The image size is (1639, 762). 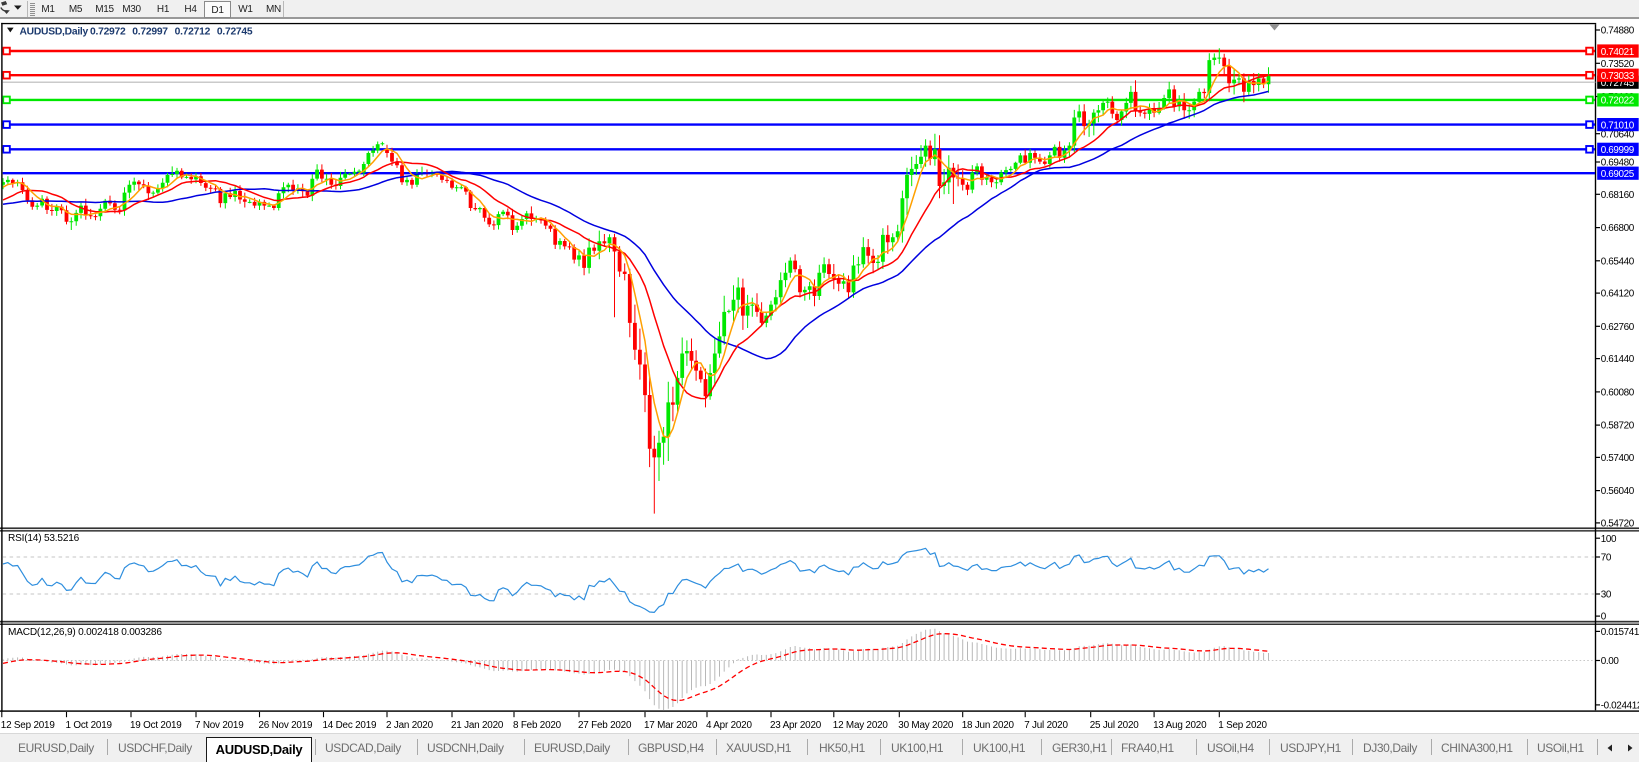 What do you see at coordinates (54, 31) in the screenshot?
I see `svg-text: AUDUSD,Daily` at bounding box center [54, 31].